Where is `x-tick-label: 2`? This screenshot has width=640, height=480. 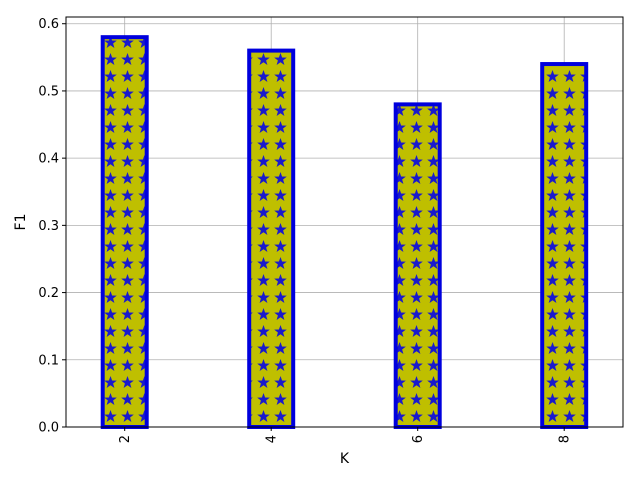 x-tick-label: 2 is located at coordinates (125, 439).